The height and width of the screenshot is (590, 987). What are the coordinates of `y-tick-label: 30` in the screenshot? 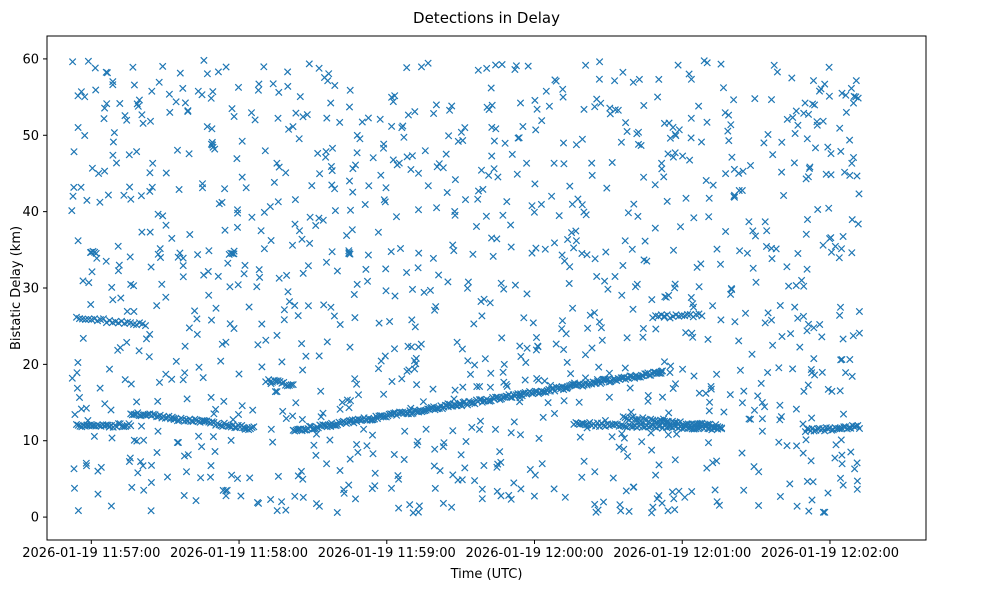 It's located at (30, 289).